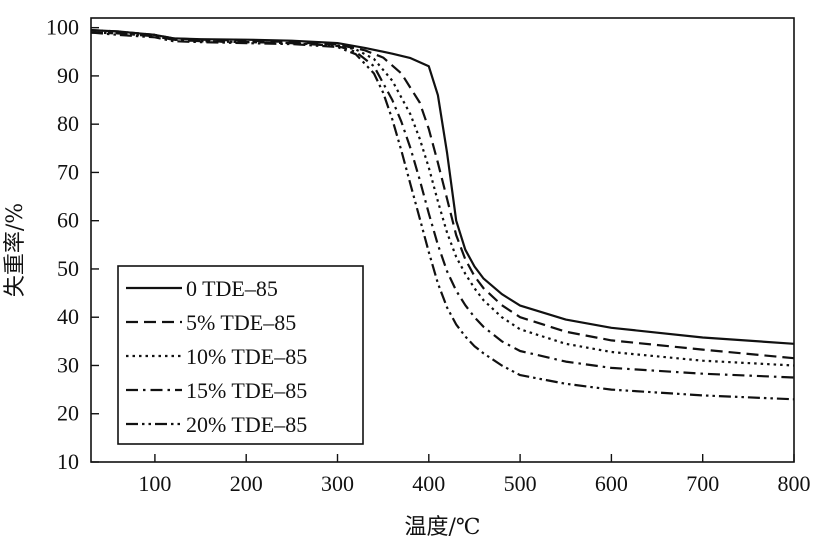 The width and height of the screenshot is (815, 542). What do you see at coordinates (241, 322) in the screenshot?
I see `legend-label-2: 5% TDE–85` at bounding box center [241, 322].